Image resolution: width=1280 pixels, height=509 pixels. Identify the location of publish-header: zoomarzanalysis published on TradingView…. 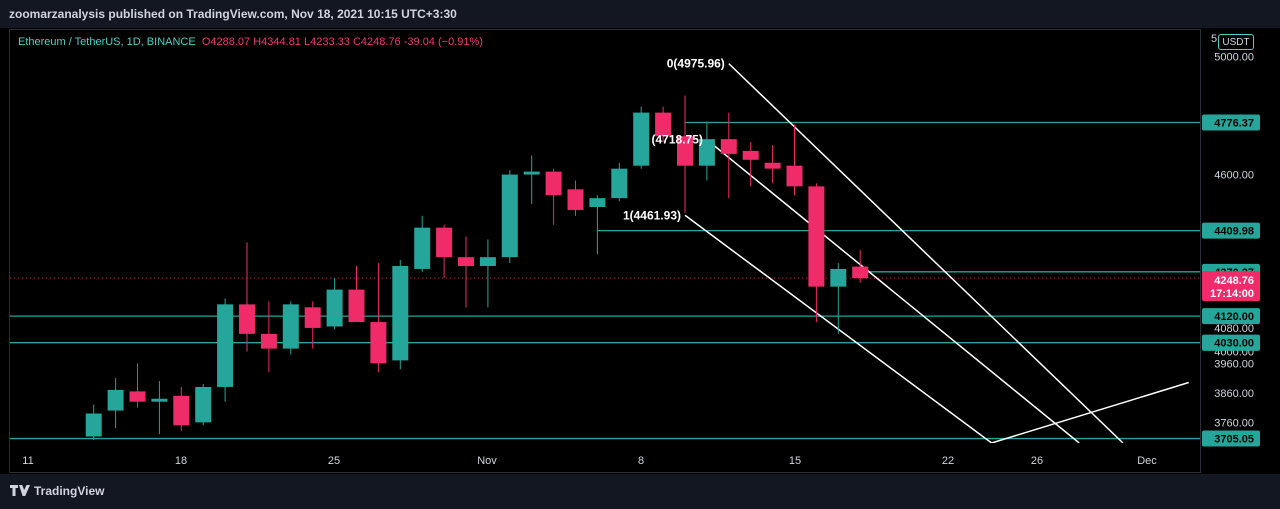
(640, 14).